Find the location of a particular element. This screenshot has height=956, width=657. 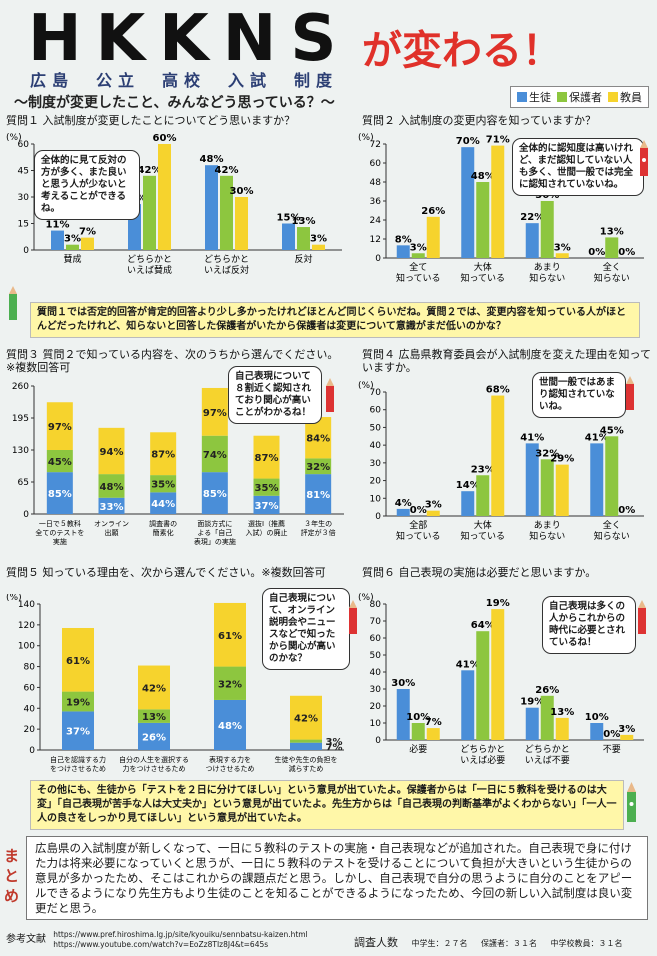

count-parents: 保護者：３１名 is located at coordinates (509, 943).